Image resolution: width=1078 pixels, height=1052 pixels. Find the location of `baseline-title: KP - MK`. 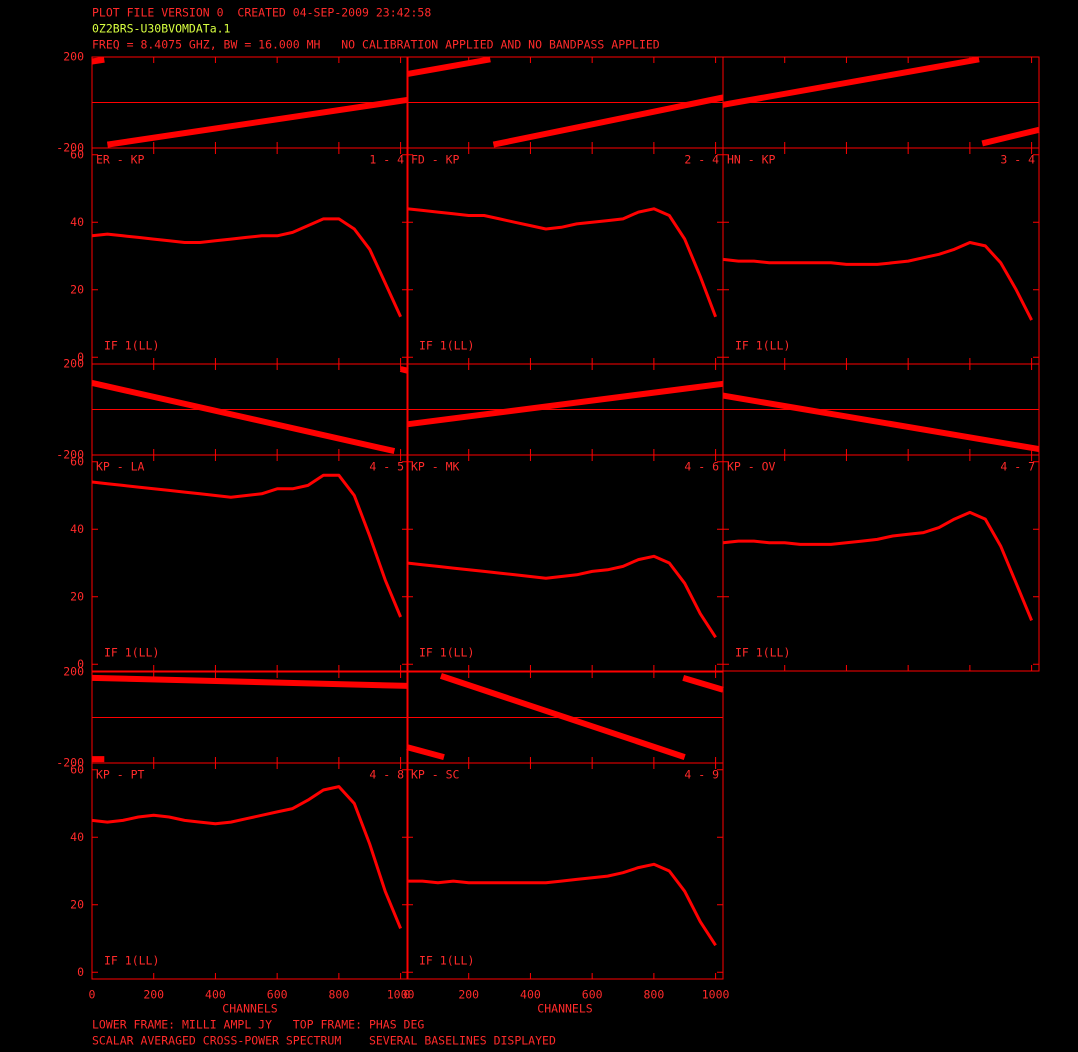

baseline-title: KP - MK is located at coordinates (435, 467).